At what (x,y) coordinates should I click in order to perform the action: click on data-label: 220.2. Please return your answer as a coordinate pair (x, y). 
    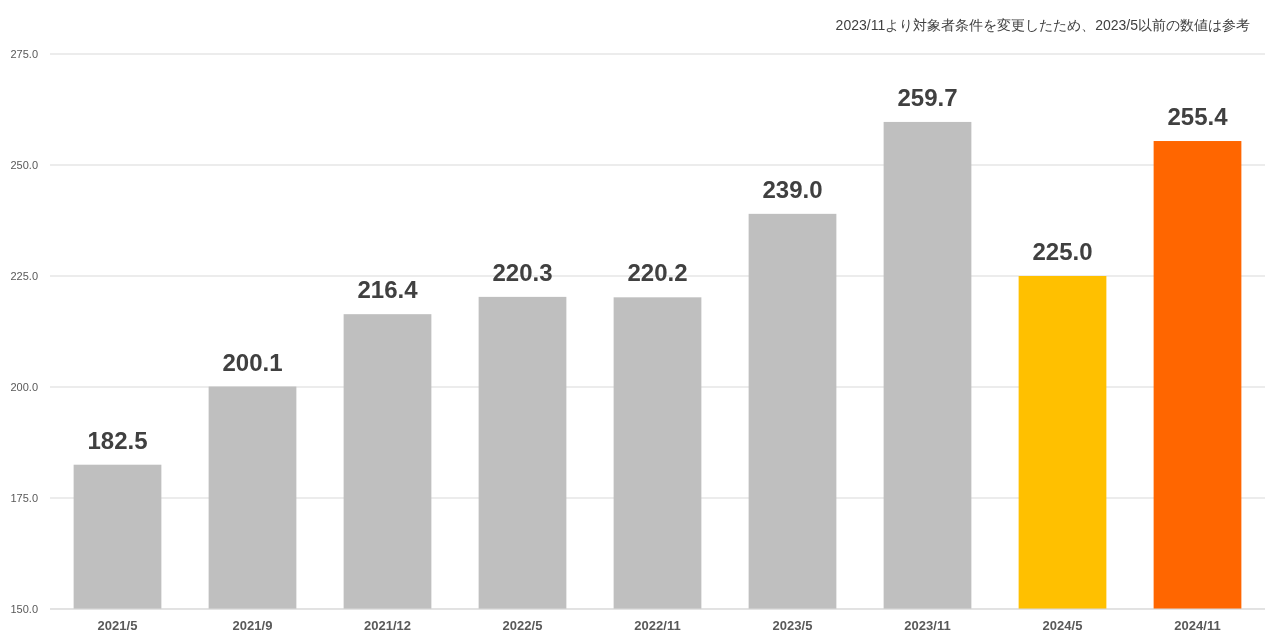
    Looking at the image, I should click on (657, 273).